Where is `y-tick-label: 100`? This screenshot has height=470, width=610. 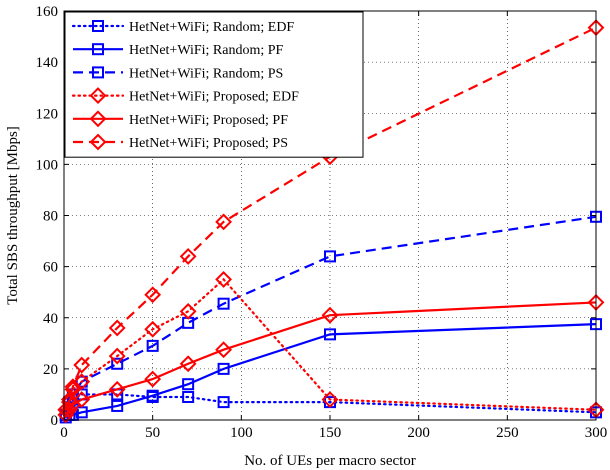 y-tick-label: 100 is located at coordinates (47, 165).